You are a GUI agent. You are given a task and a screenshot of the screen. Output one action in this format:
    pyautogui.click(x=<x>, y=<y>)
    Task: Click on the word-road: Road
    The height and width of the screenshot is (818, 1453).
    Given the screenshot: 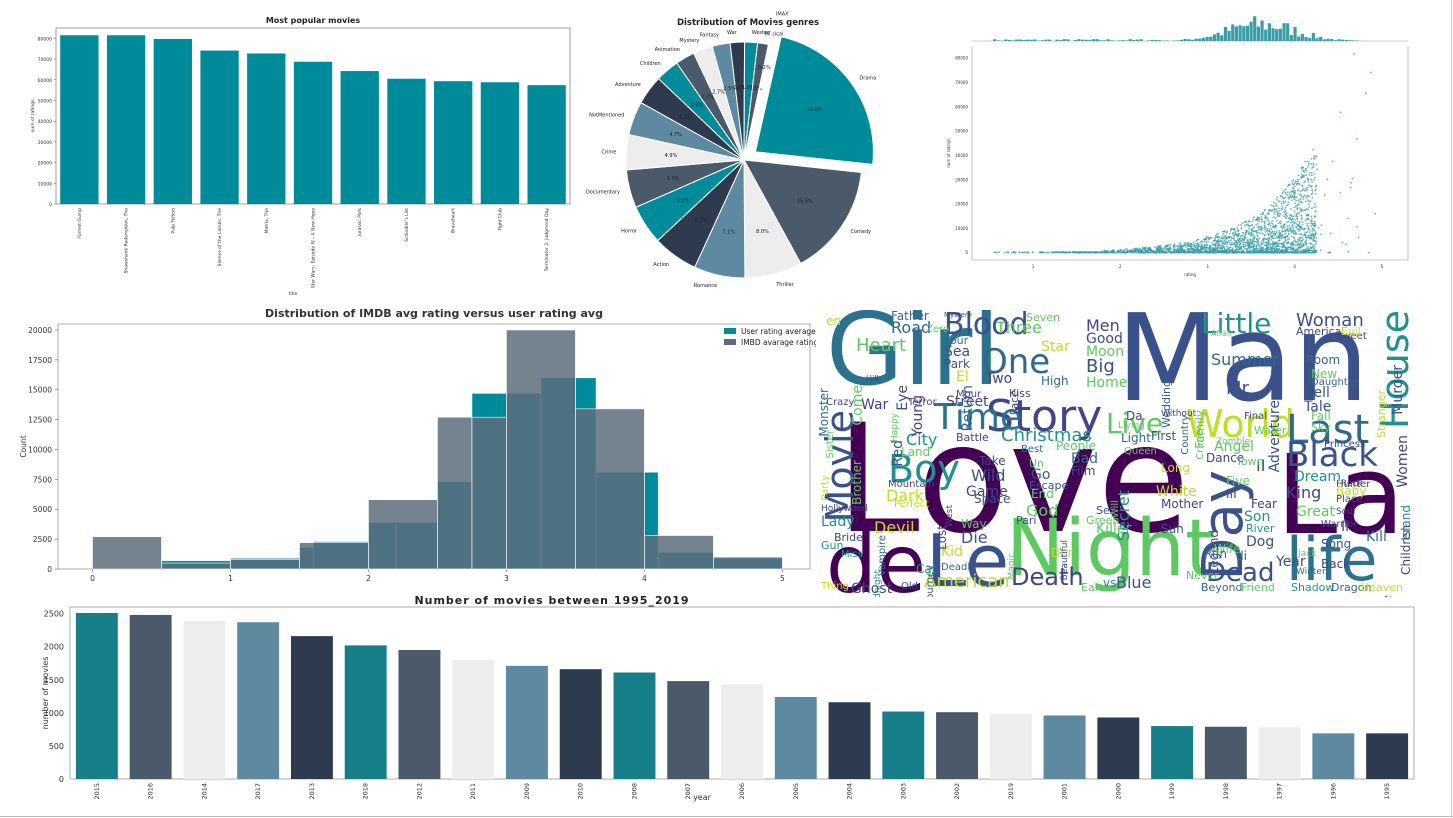 What is the action you would take?
    pyautogui.click(x=911, y=327)
    